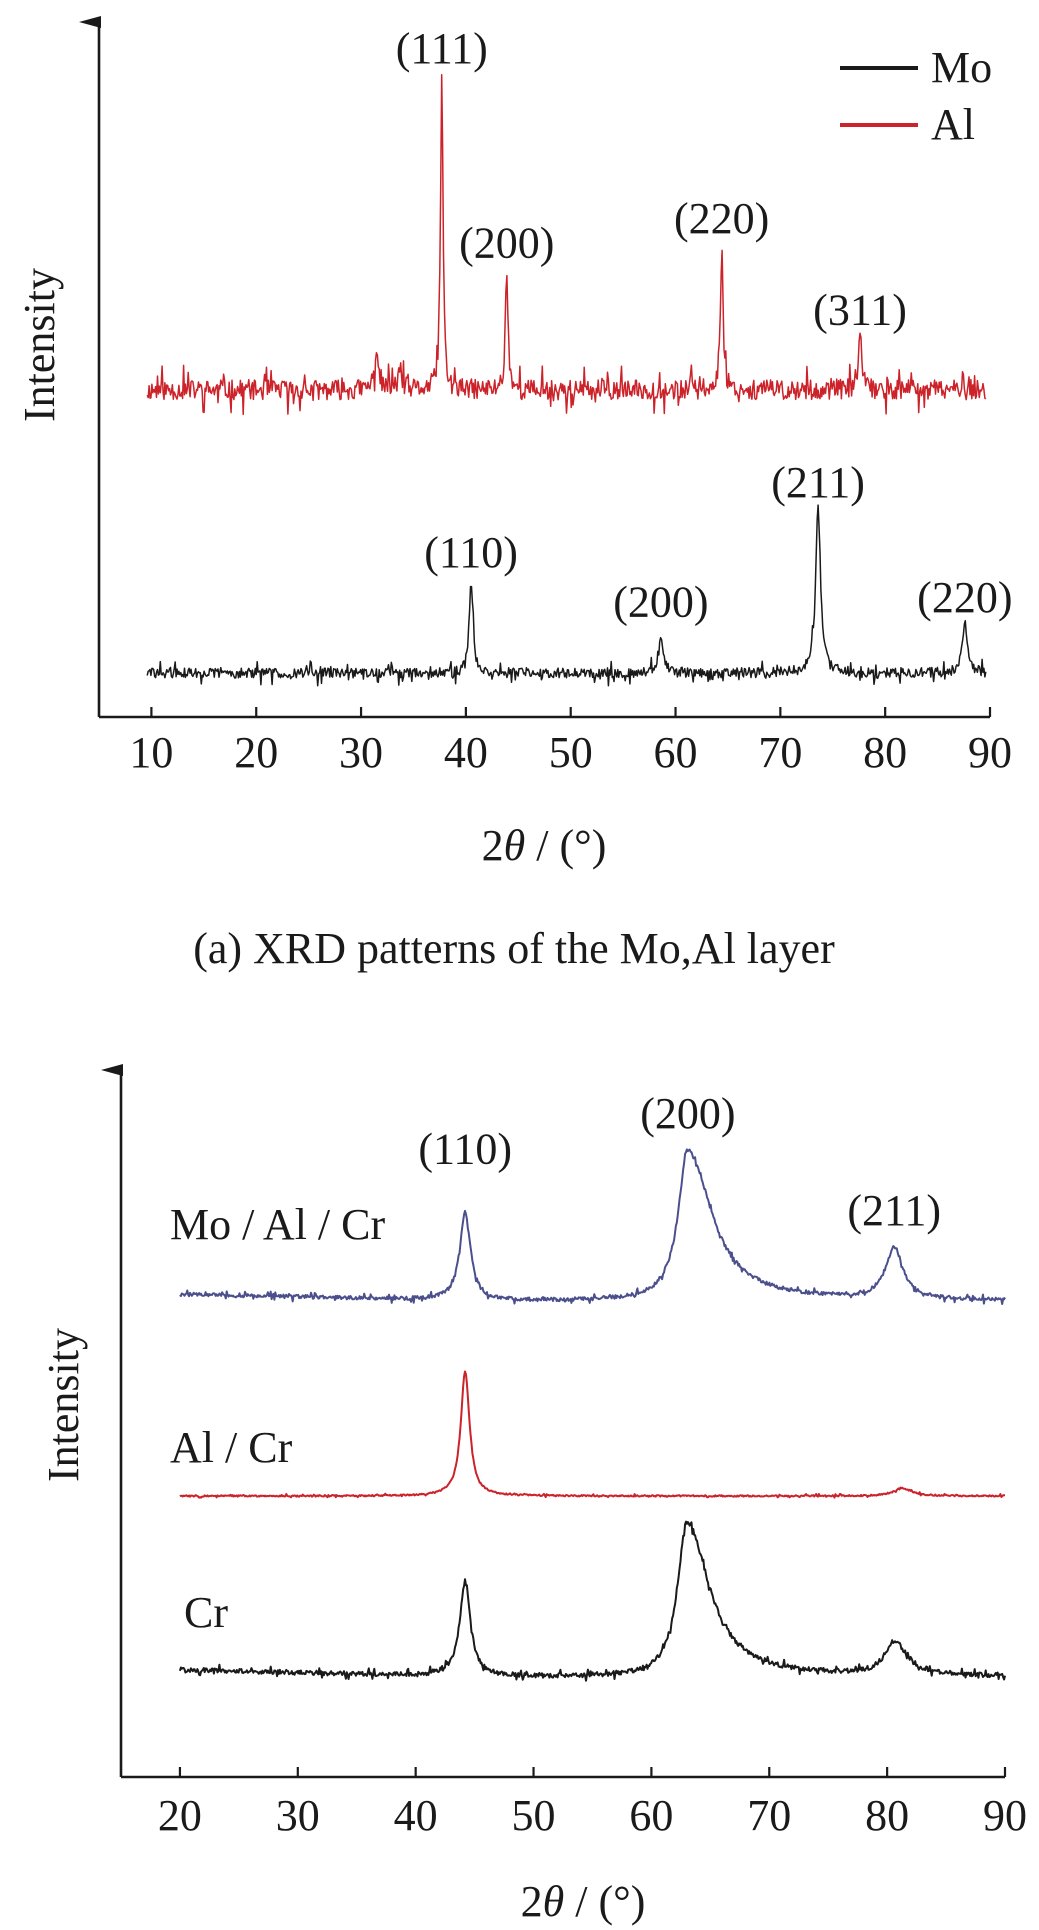  What do you see at coordinates (687, 1113) in the screenshot?
I see `peak-label-mo-al-cr-200: (200)` at bounding box center [687, 1113].